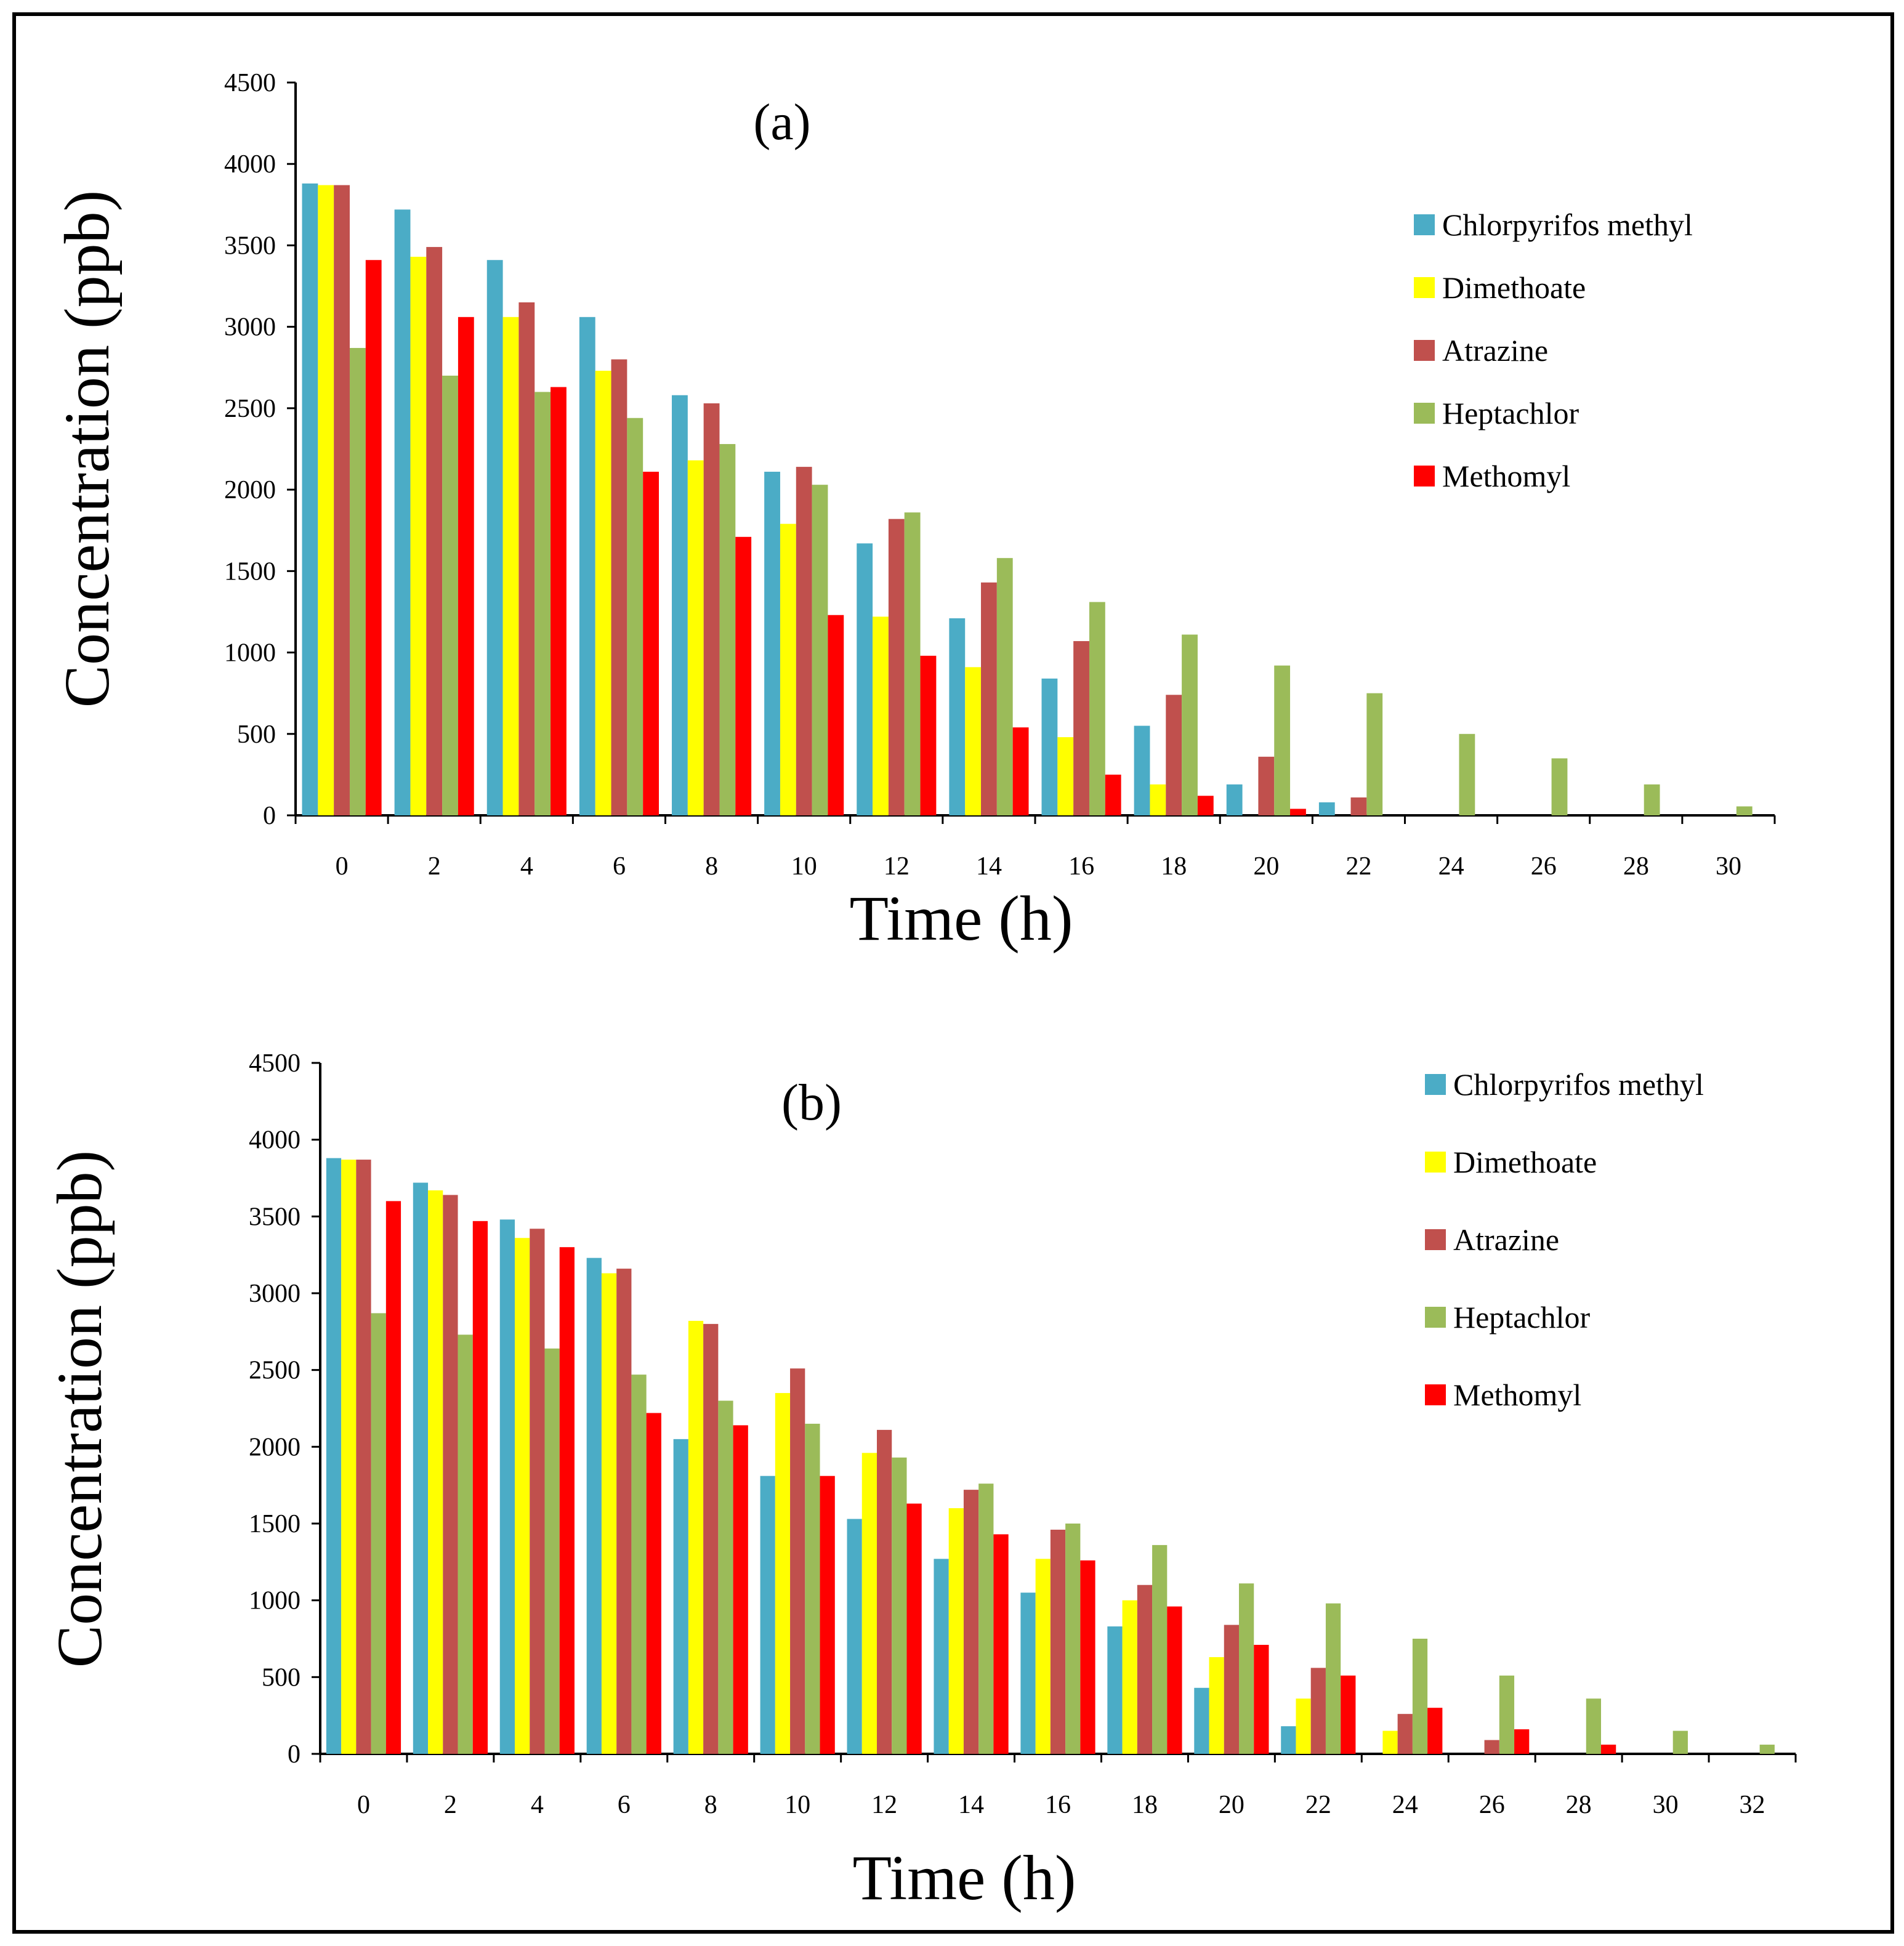 The width and height of the screenshot is (1904, 1946). I want to click on x-axis-label: Time (h), so click(961, 918).